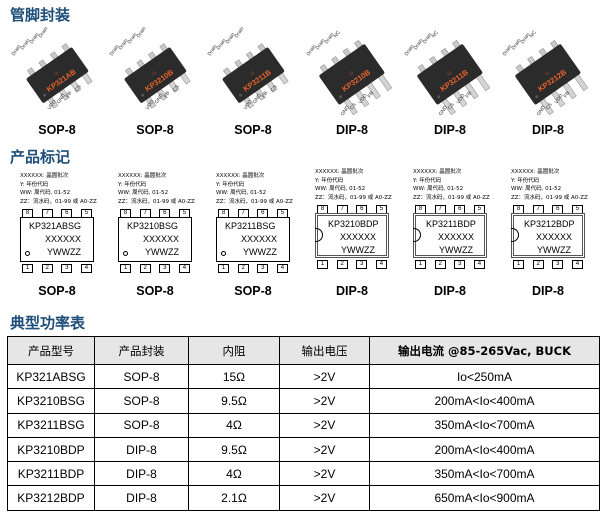 This screenshot has height=516, width=605. Describe the element at coordinates (549, 197) in the screenshot. I see `marking-note: ZZ：流水码，01-99 或 A0-ZZ` at that location.